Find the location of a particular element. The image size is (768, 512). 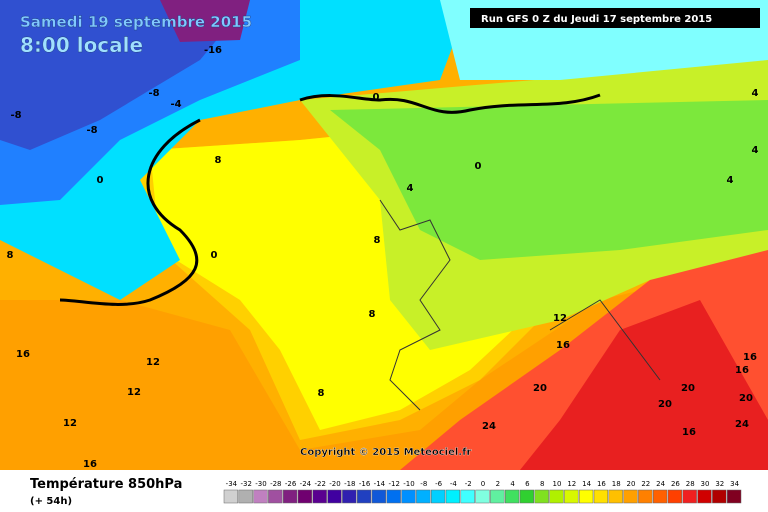

scale-label: -30 is located at coordinates (260, 484).